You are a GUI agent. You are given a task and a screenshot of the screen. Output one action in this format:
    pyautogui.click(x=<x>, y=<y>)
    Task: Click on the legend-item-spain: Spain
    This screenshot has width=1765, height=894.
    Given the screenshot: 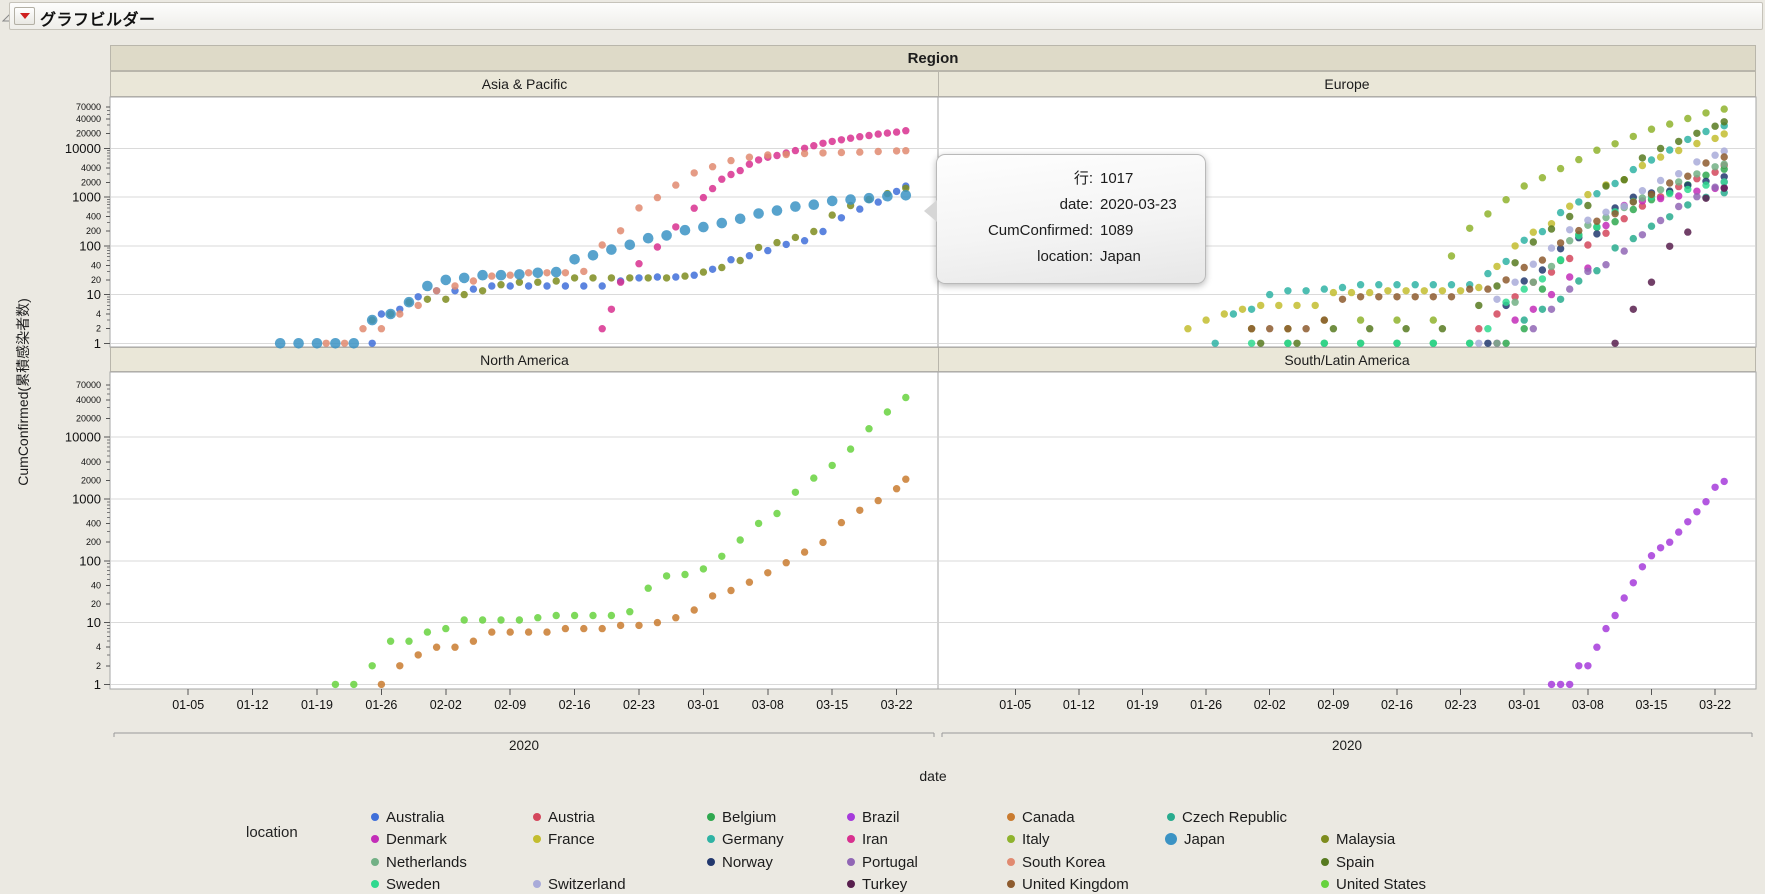 What is the action you would take?
    pyautogui.click(x=1347, y=862)
    